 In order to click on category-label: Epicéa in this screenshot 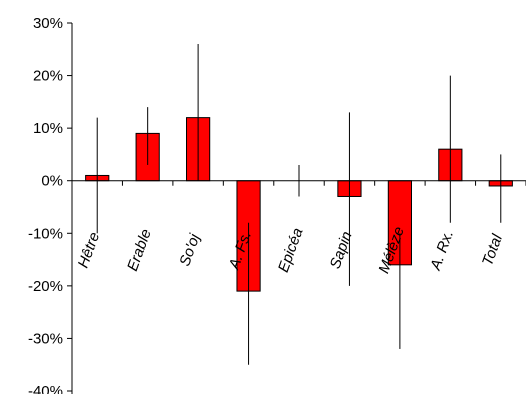, I will do `click(291, 250)`.